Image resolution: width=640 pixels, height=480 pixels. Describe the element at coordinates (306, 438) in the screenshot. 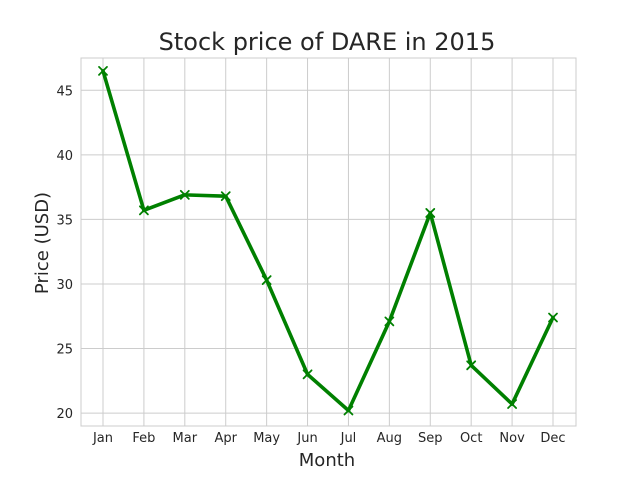

I see `x-tick-label: Jun` at that location.